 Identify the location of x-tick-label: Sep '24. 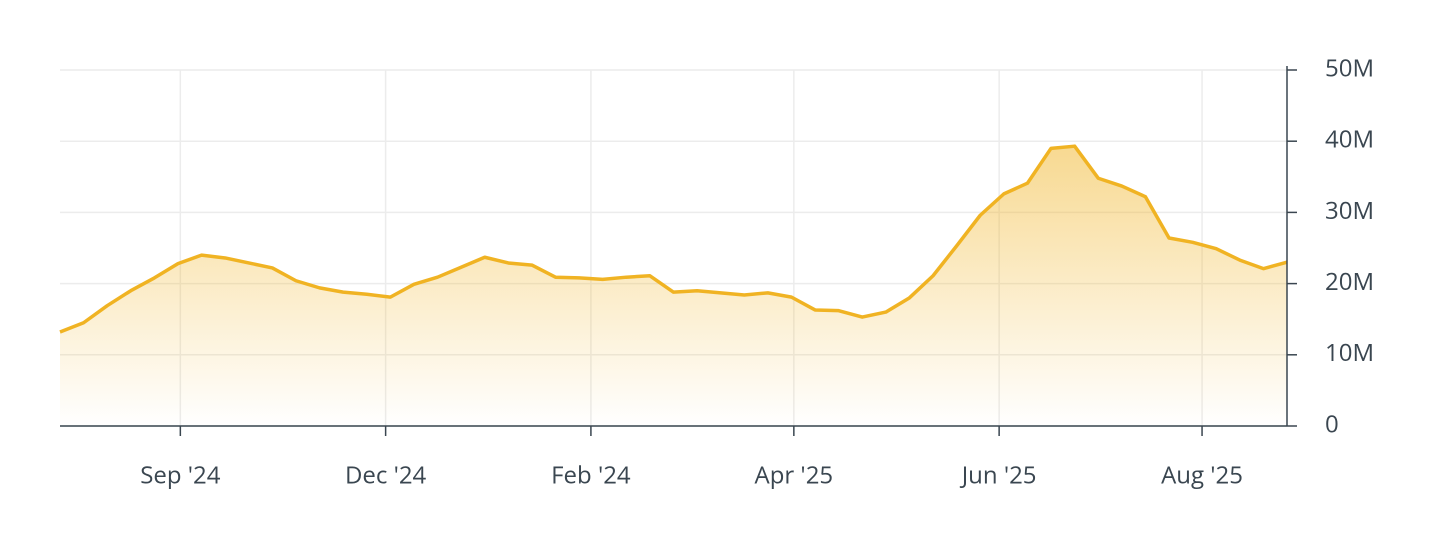
(180, 474).